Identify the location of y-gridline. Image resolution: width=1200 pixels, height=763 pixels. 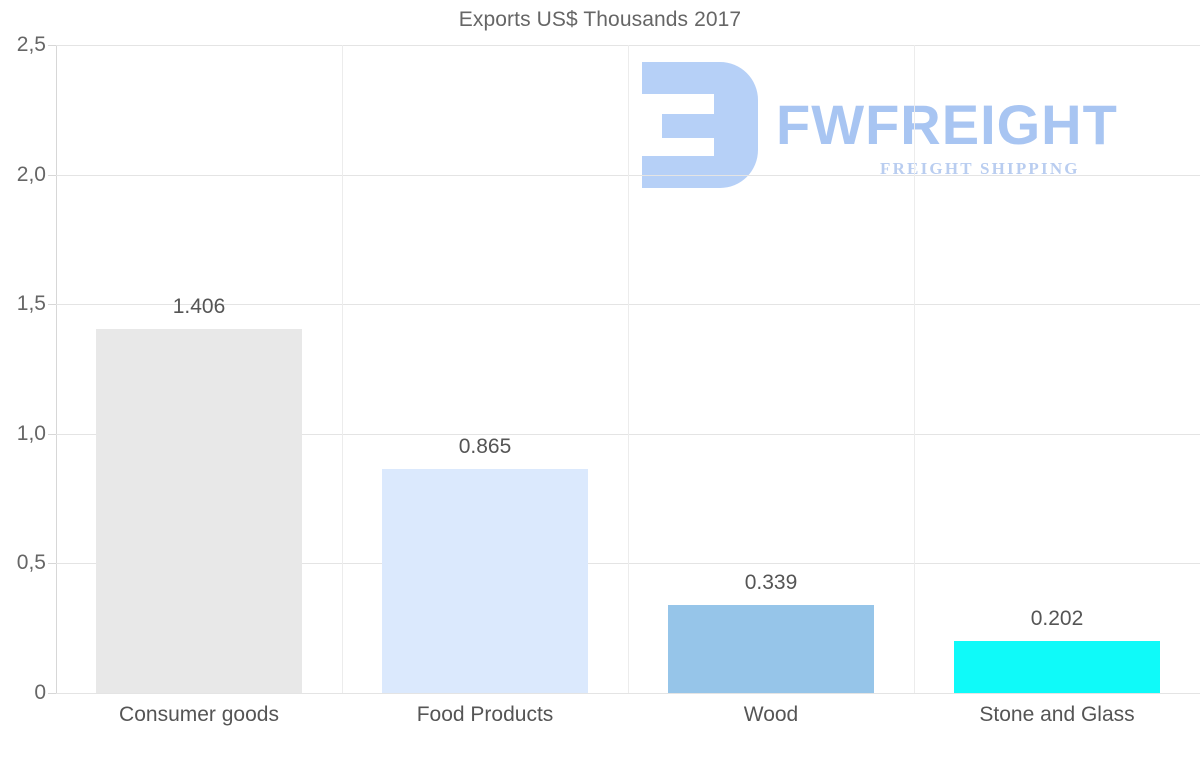
(628, 693).